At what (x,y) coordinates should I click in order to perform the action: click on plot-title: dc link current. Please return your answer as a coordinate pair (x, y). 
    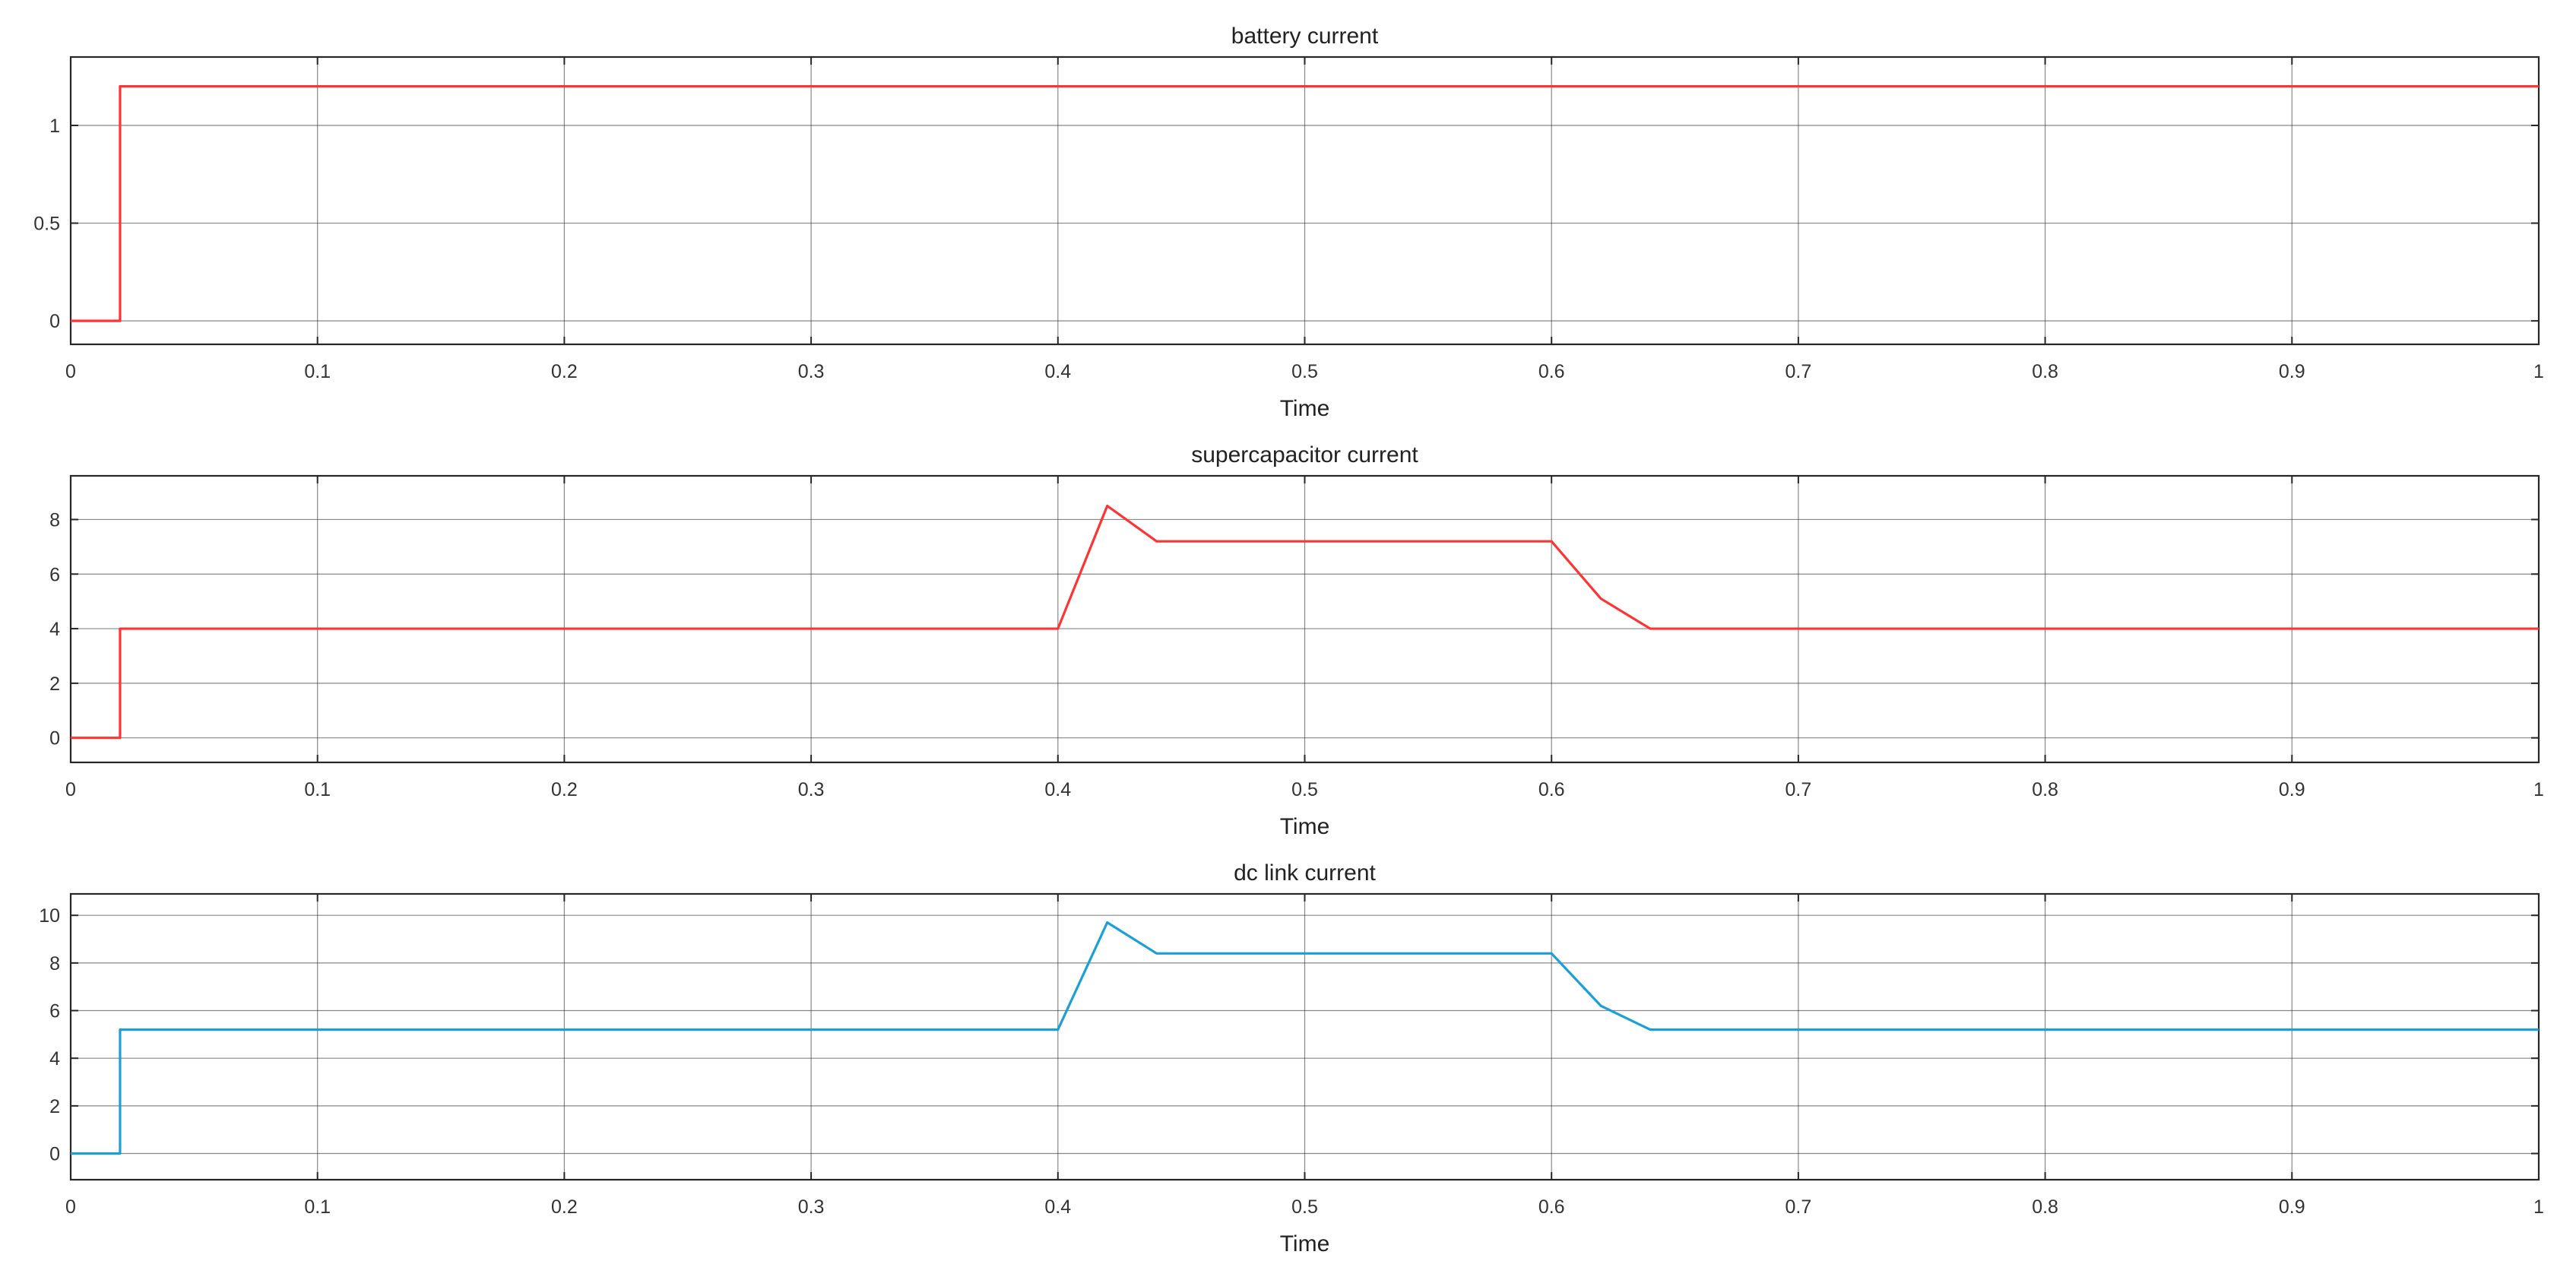
    Looking at the image, I should click on (1305, 873).